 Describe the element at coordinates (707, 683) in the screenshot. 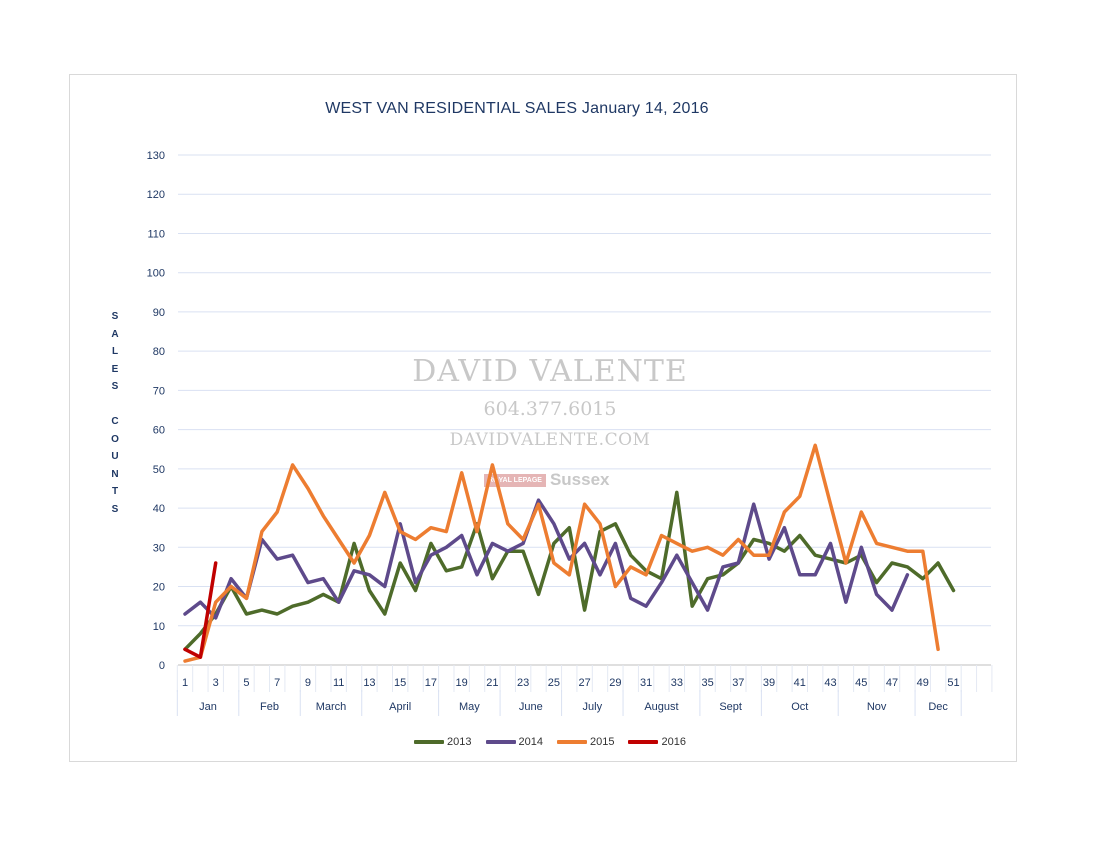

I see `x-tick-label: 35` at that location.